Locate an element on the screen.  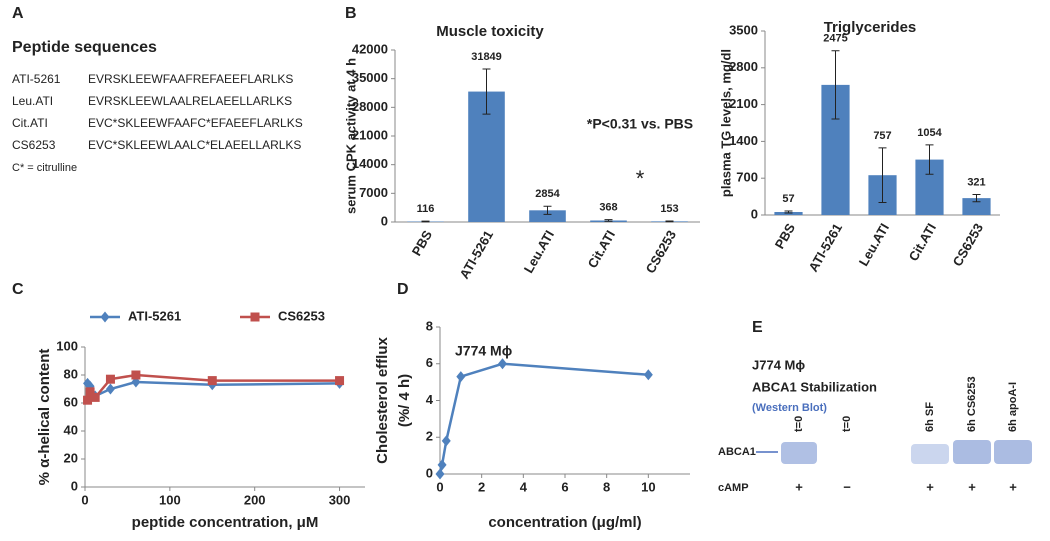
x-tick-label: 10 is located at coordinates (648, 486).